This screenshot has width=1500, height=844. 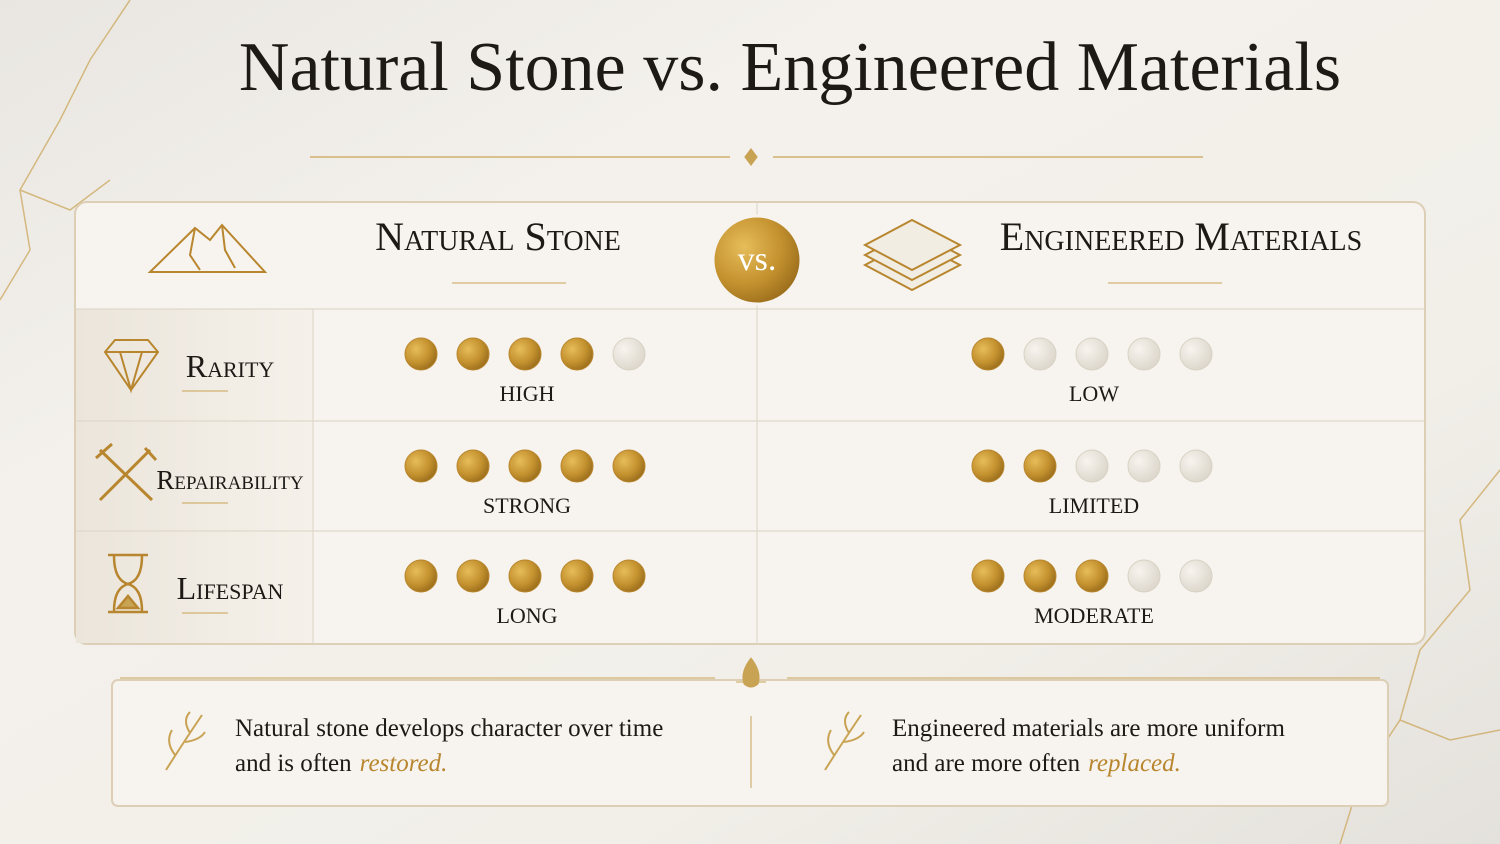 What do you see at coordinates (912, 255) in the screenshot?
I see `layers-icon` at bounding box center [912, 255].